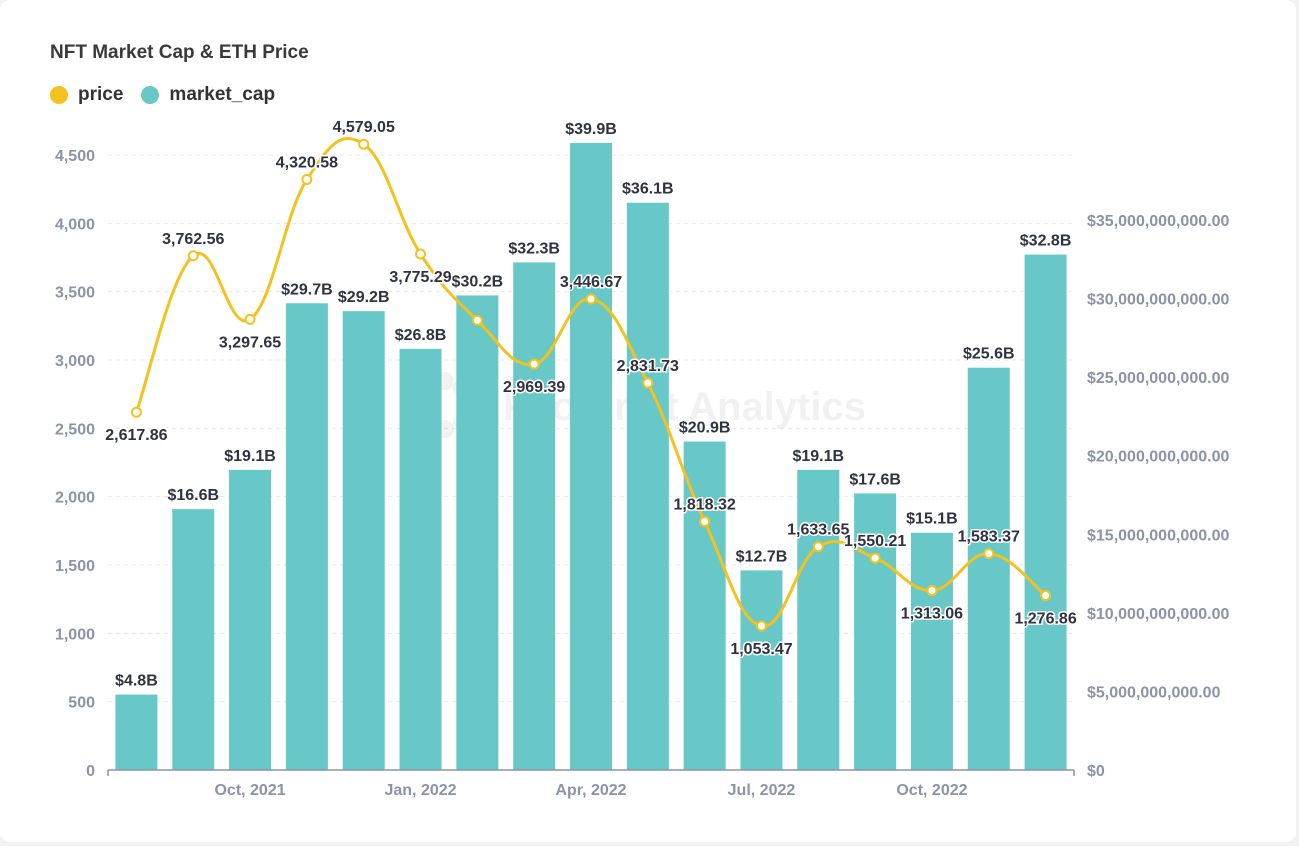  What do you see at coordinates (364, 297) in the screenshot?
I see `bar-data-label: $29.2B` at bounding box center [364, 297].